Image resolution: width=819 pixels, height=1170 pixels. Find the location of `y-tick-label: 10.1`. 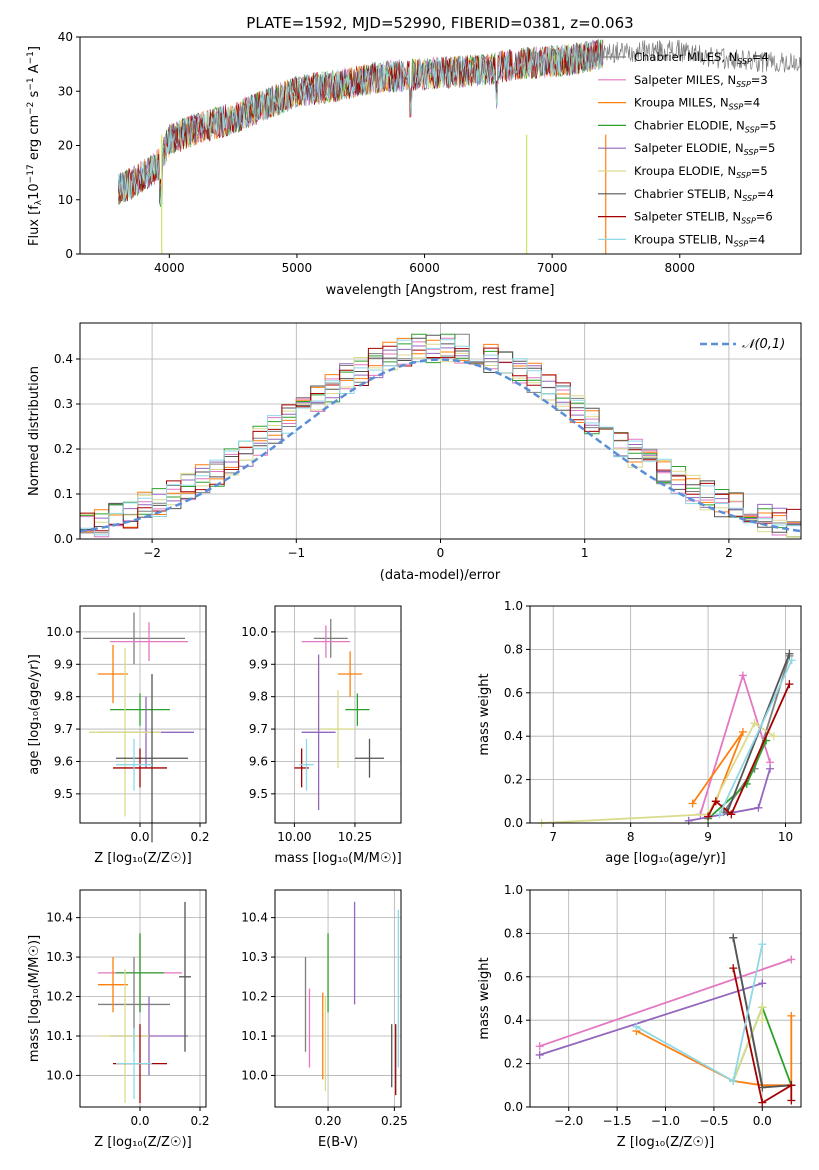

y-tick-label: 10.1 is located at coordinates (254, 1036).